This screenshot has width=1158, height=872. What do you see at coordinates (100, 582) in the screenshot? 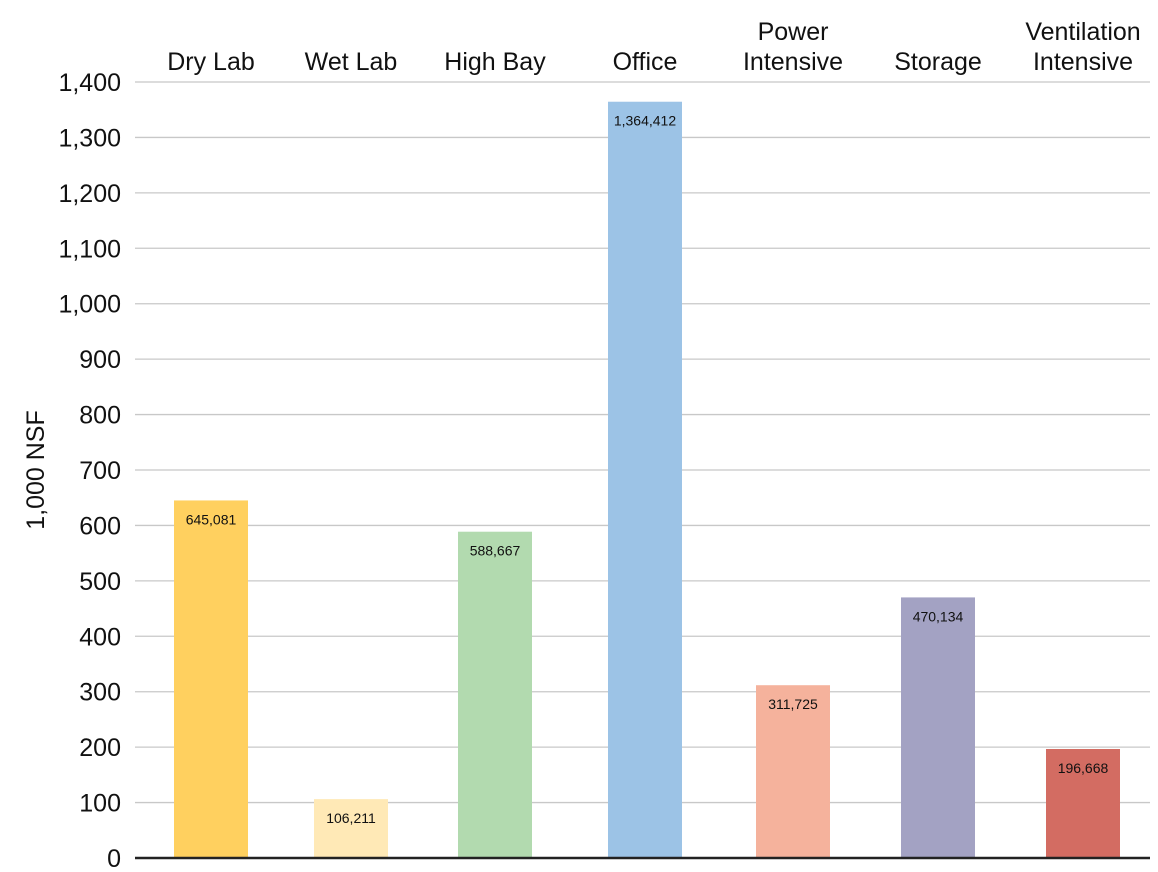
I see `y-tick-label: 500` at bounding box center [100, 582].